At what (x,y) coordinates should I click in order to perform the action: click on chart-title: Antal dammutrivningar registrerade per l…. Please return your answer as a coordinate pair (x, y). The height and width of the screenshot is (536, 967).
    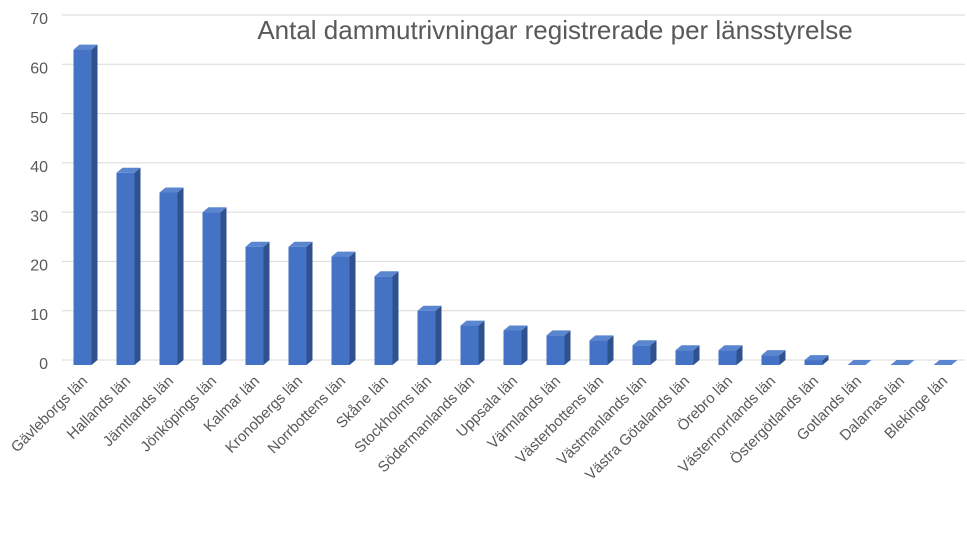
    Looking at the image, I should click on (554, 30).